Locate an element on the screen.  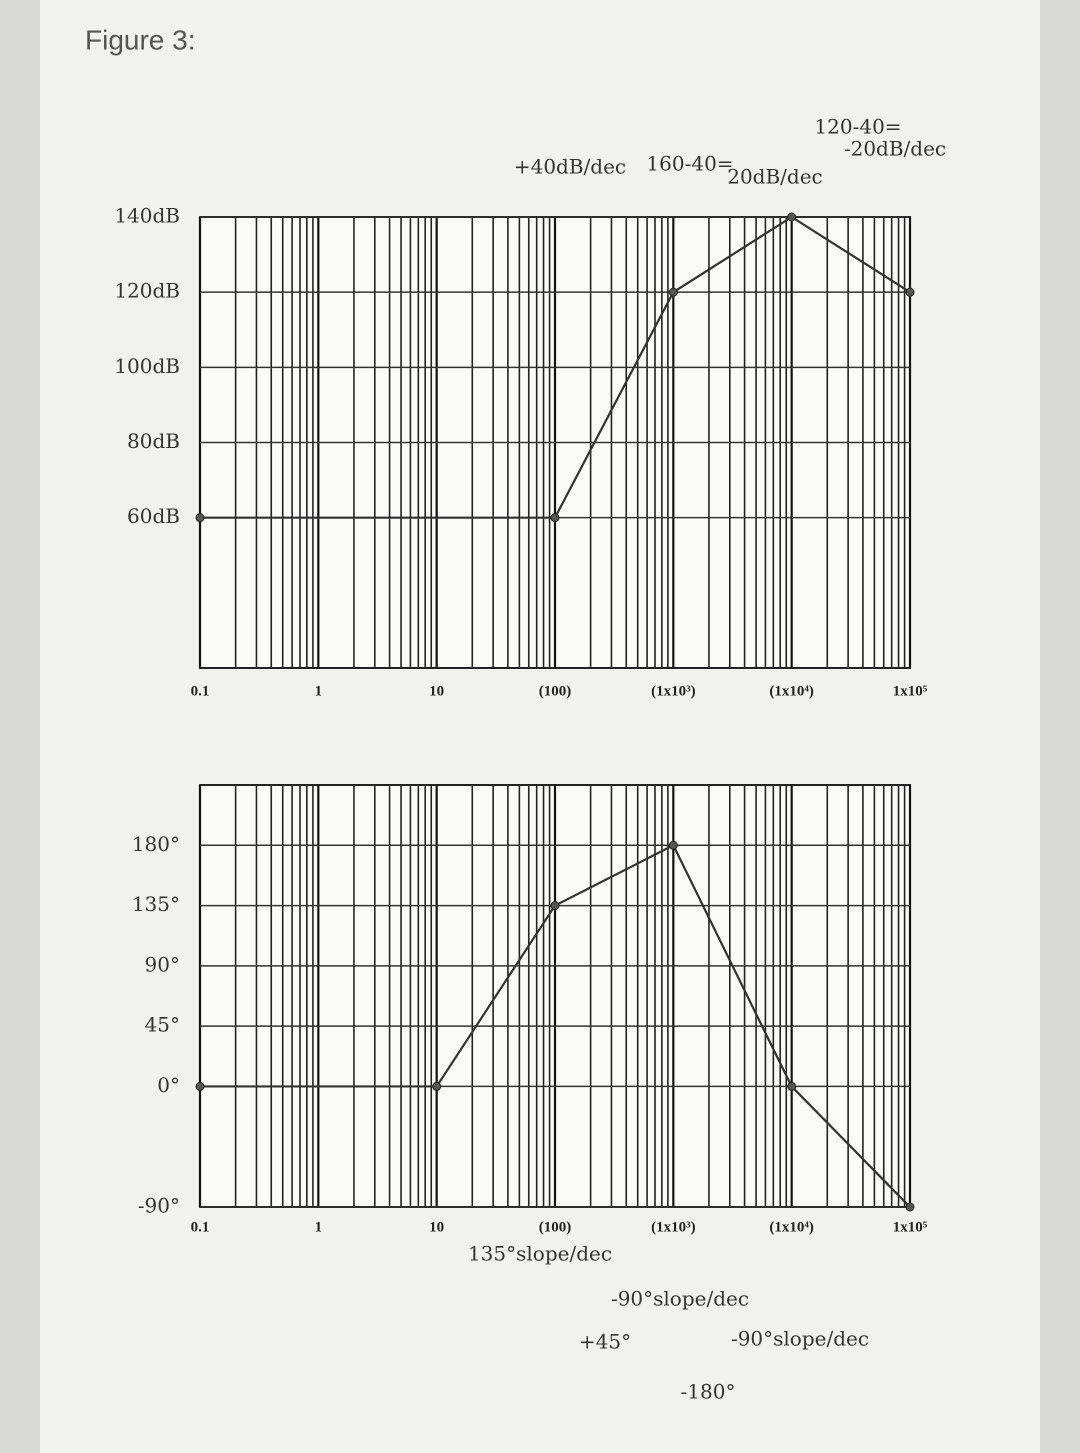
annotation: 135°slope/dec is located at coordinates (540, 1254).